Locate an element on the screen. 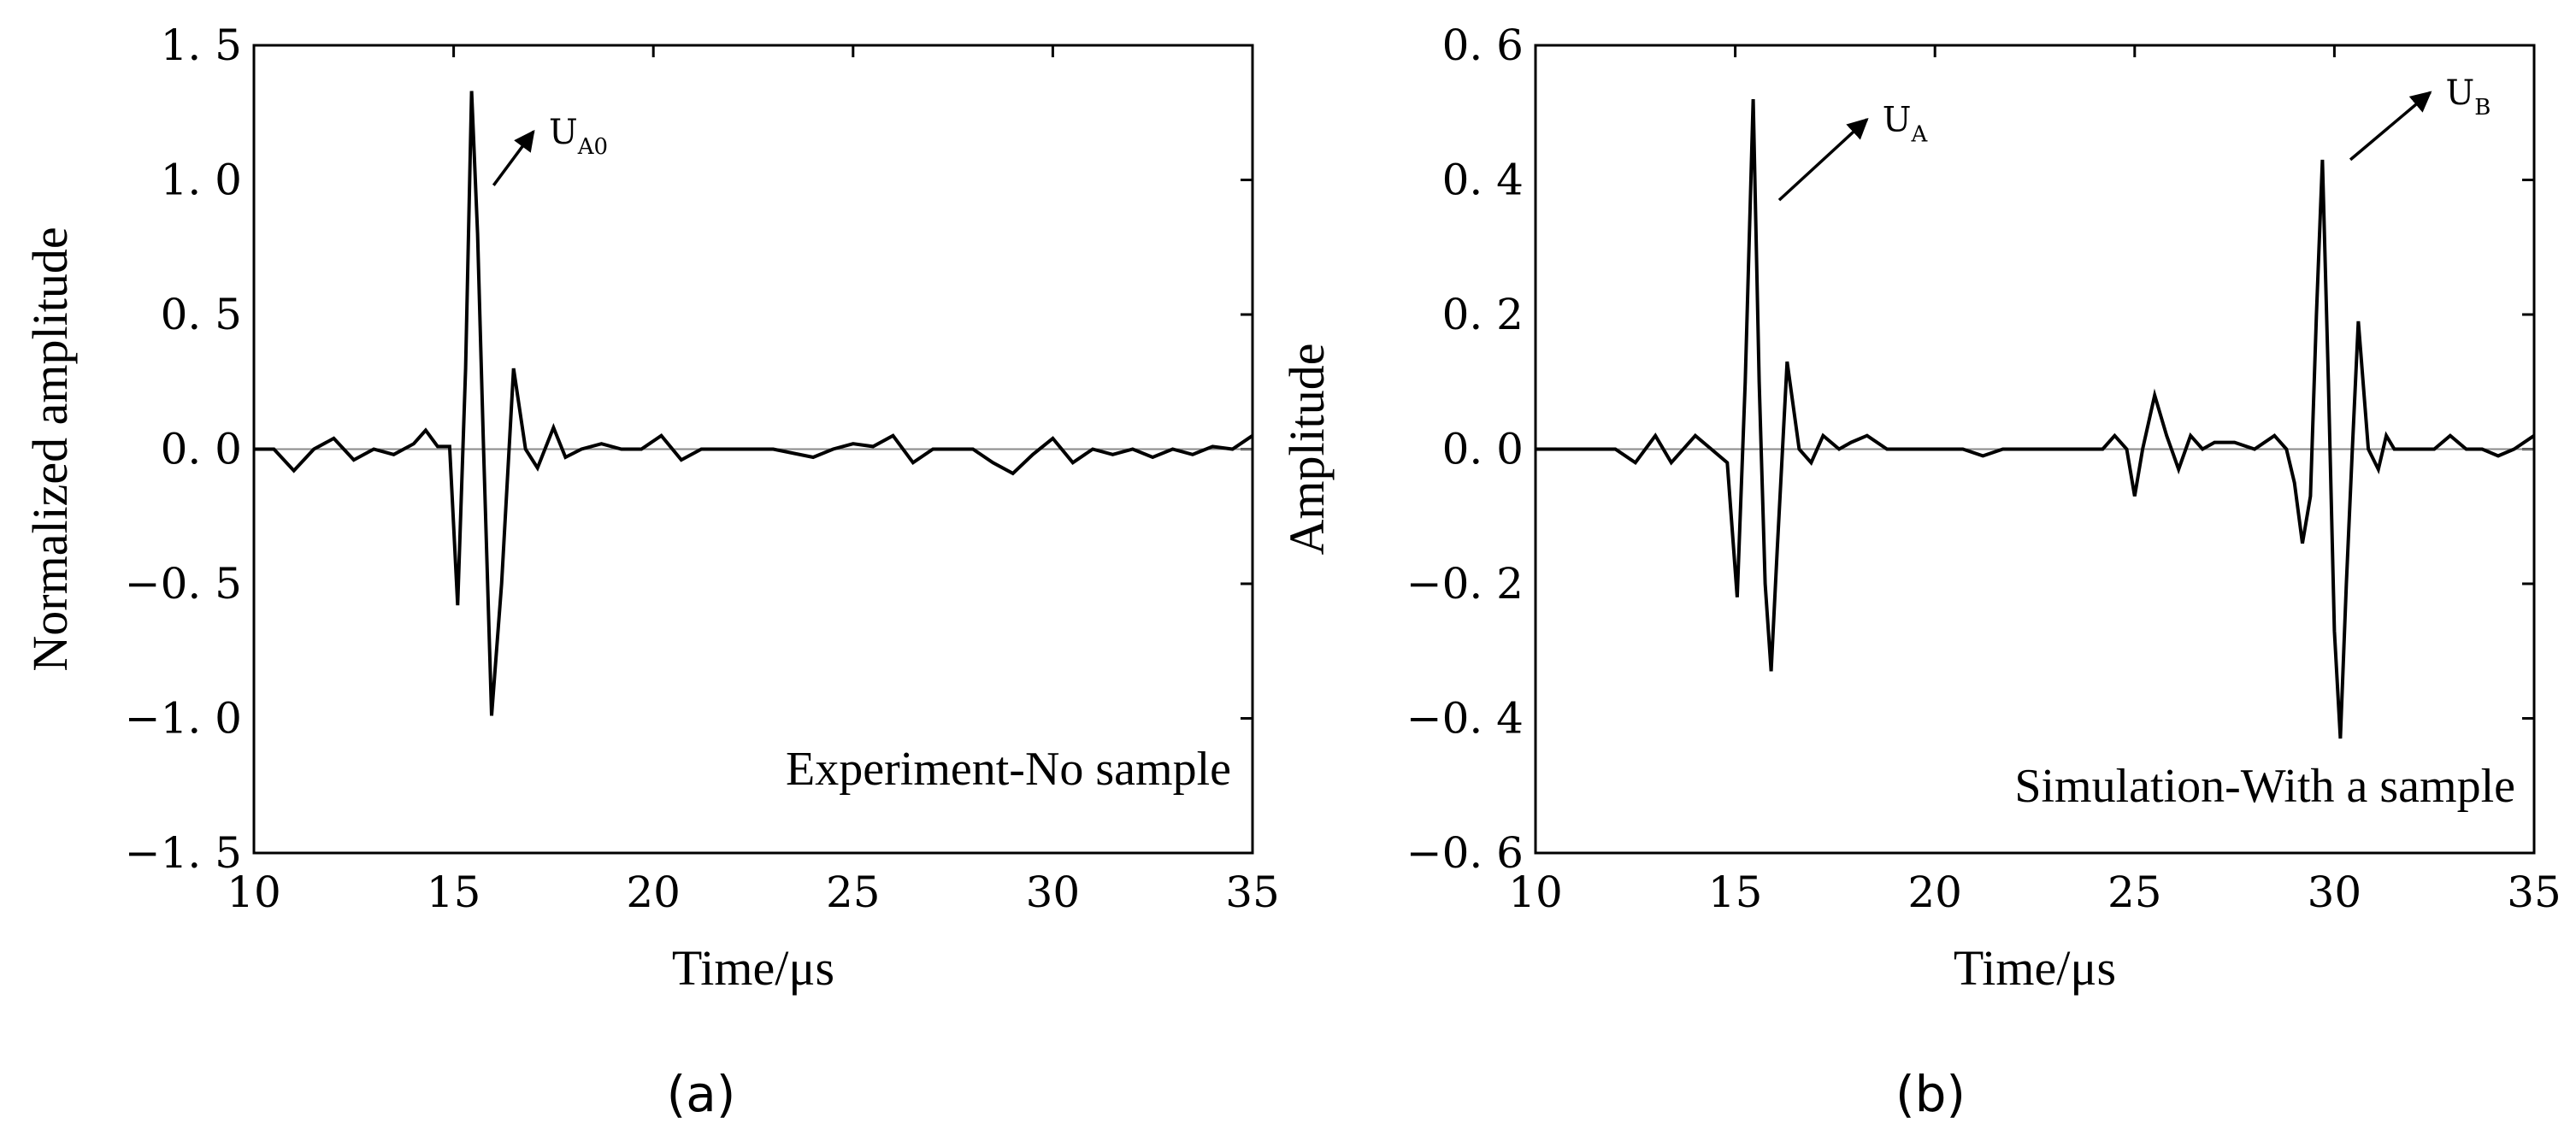  panel-b-y-tick-label: 0. 0 is located at coordinates (1483, 449).